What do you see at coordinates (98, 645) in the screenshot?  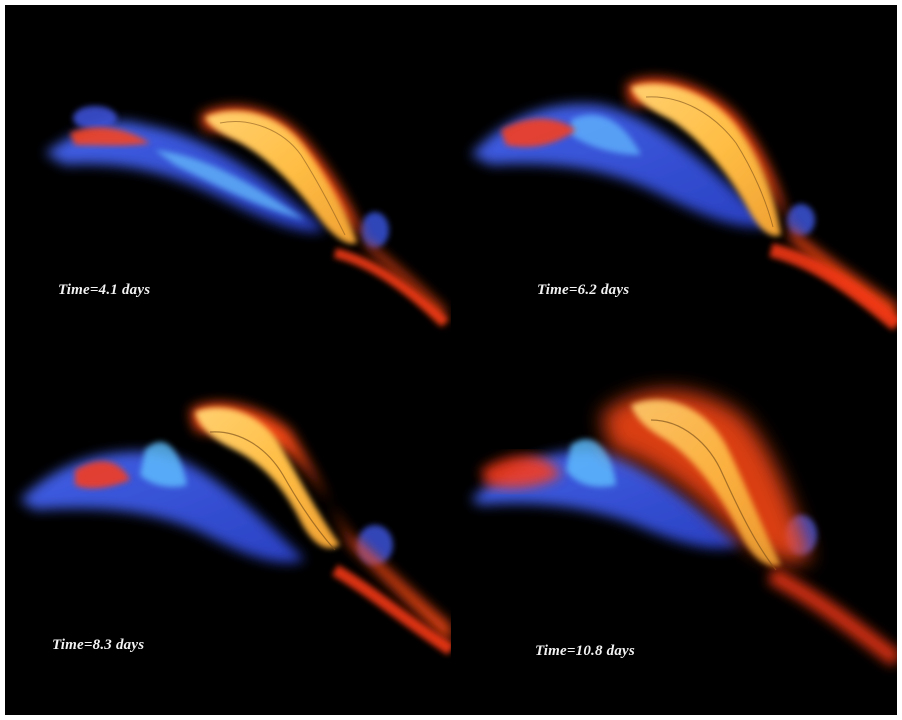 I see `time-label: Time=8.3 days` at bounding box center [98, 645].